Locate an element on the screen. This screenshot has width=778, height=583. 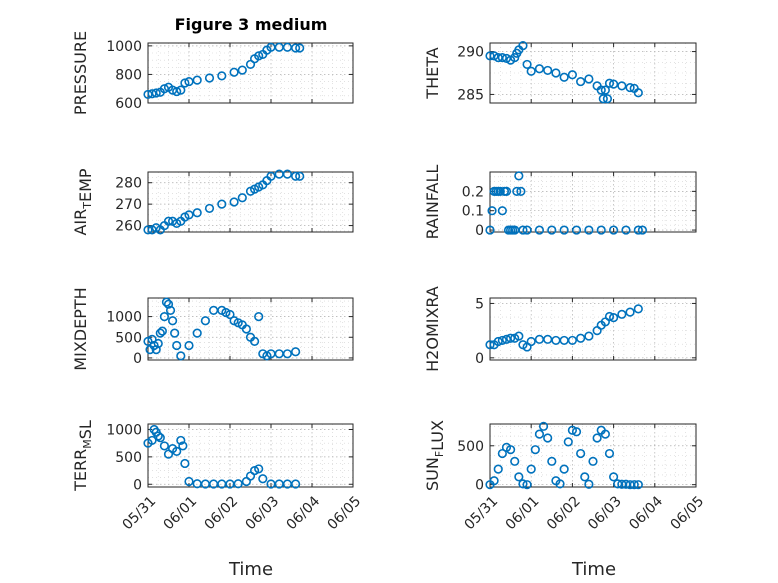
y-tick-label: 290 is located at coordinates (470, 53).